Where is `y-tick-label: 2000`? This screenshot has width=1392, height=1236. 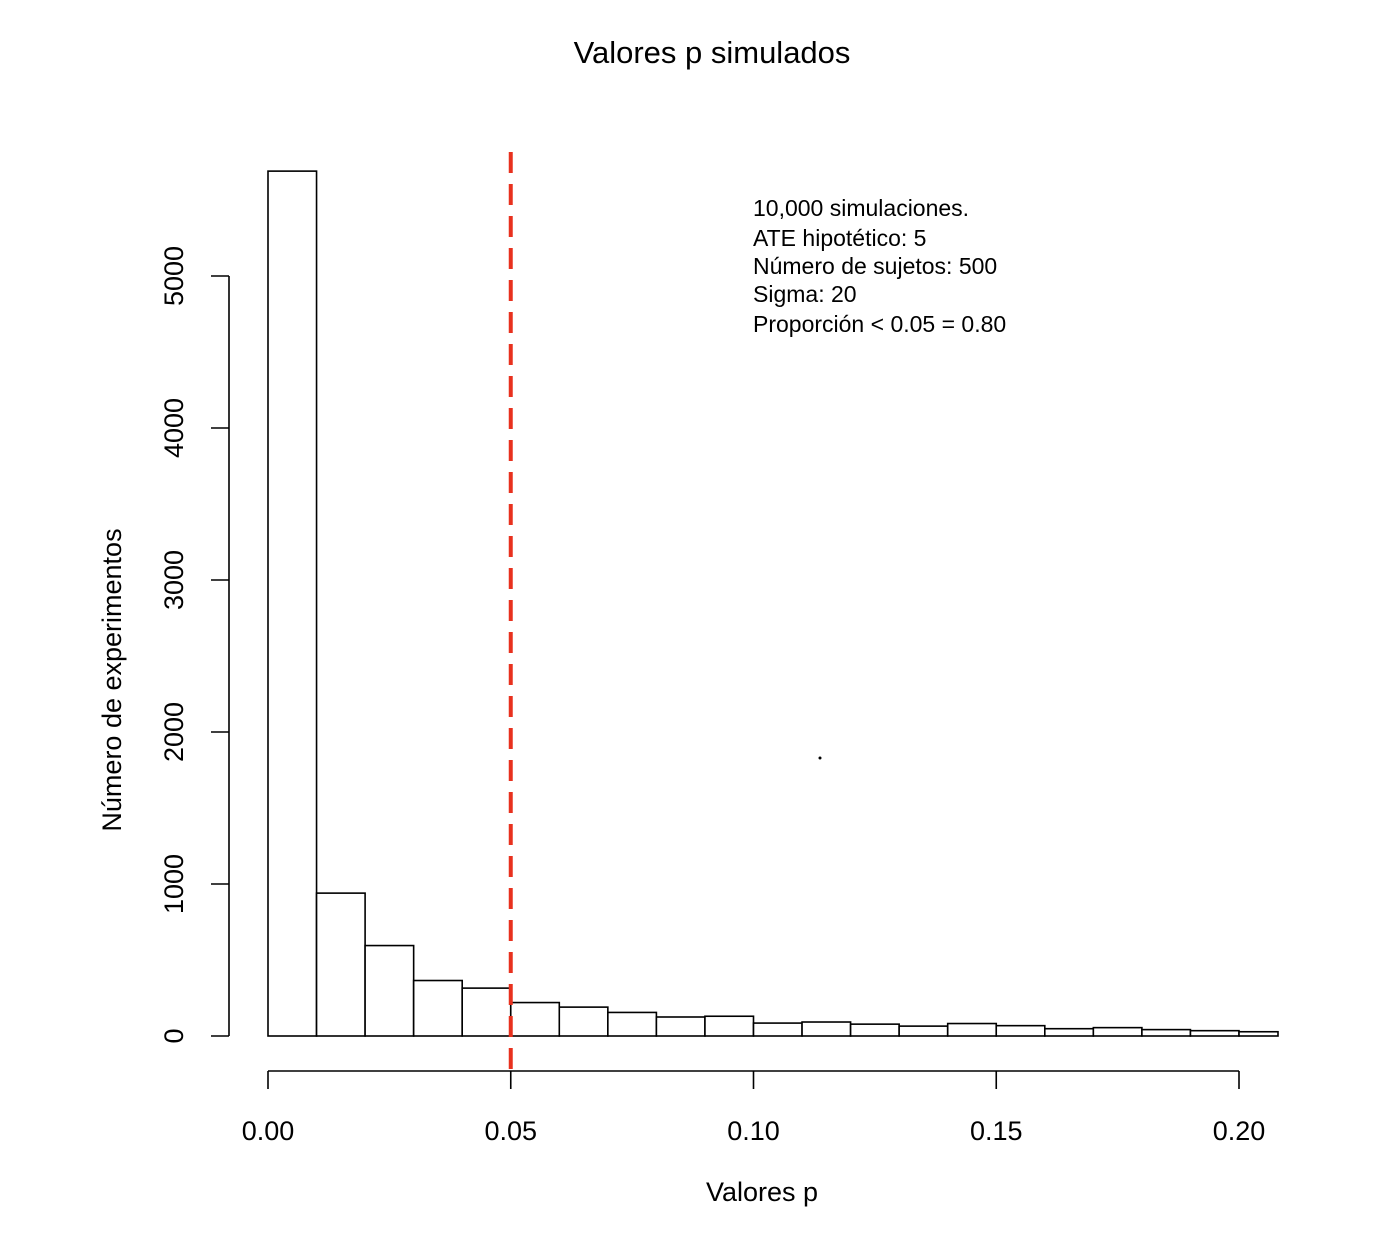
y-tick-label: 2000 is located at coordinates (174, 732).